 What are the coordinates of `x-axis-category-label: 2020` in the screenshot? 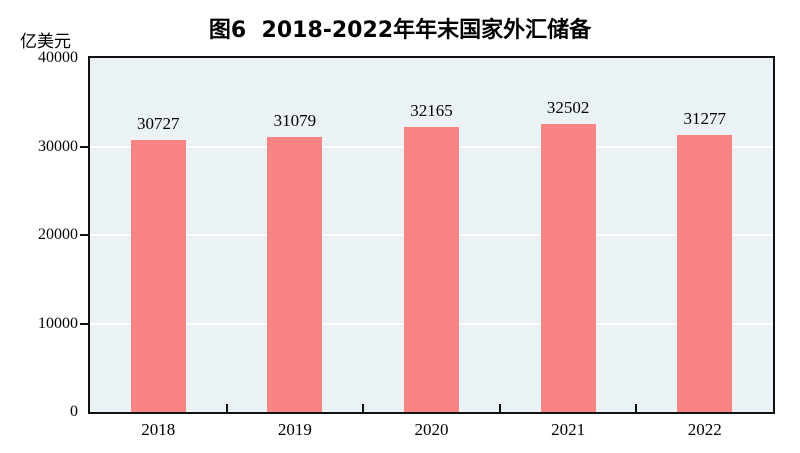 It's located at (431, 429).